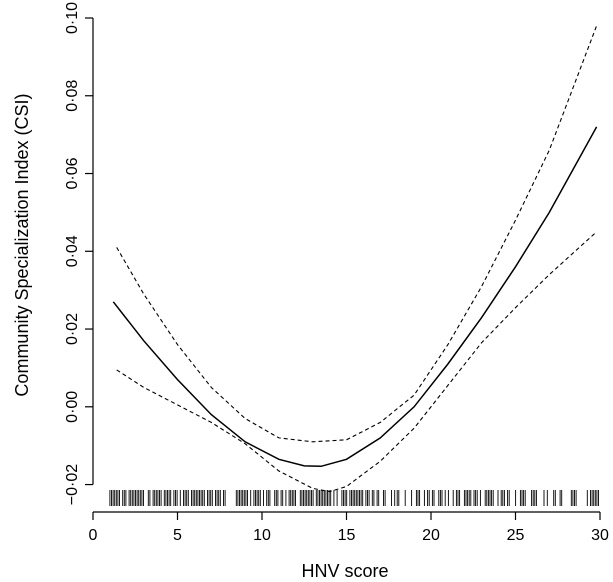 Image resolution: width=613 pixels, height=582 pixels. Describe the element at coordinates (22, 244) in the screenshot. I see `y-axis-label: Community Specialization Index (CSI)` at that location.